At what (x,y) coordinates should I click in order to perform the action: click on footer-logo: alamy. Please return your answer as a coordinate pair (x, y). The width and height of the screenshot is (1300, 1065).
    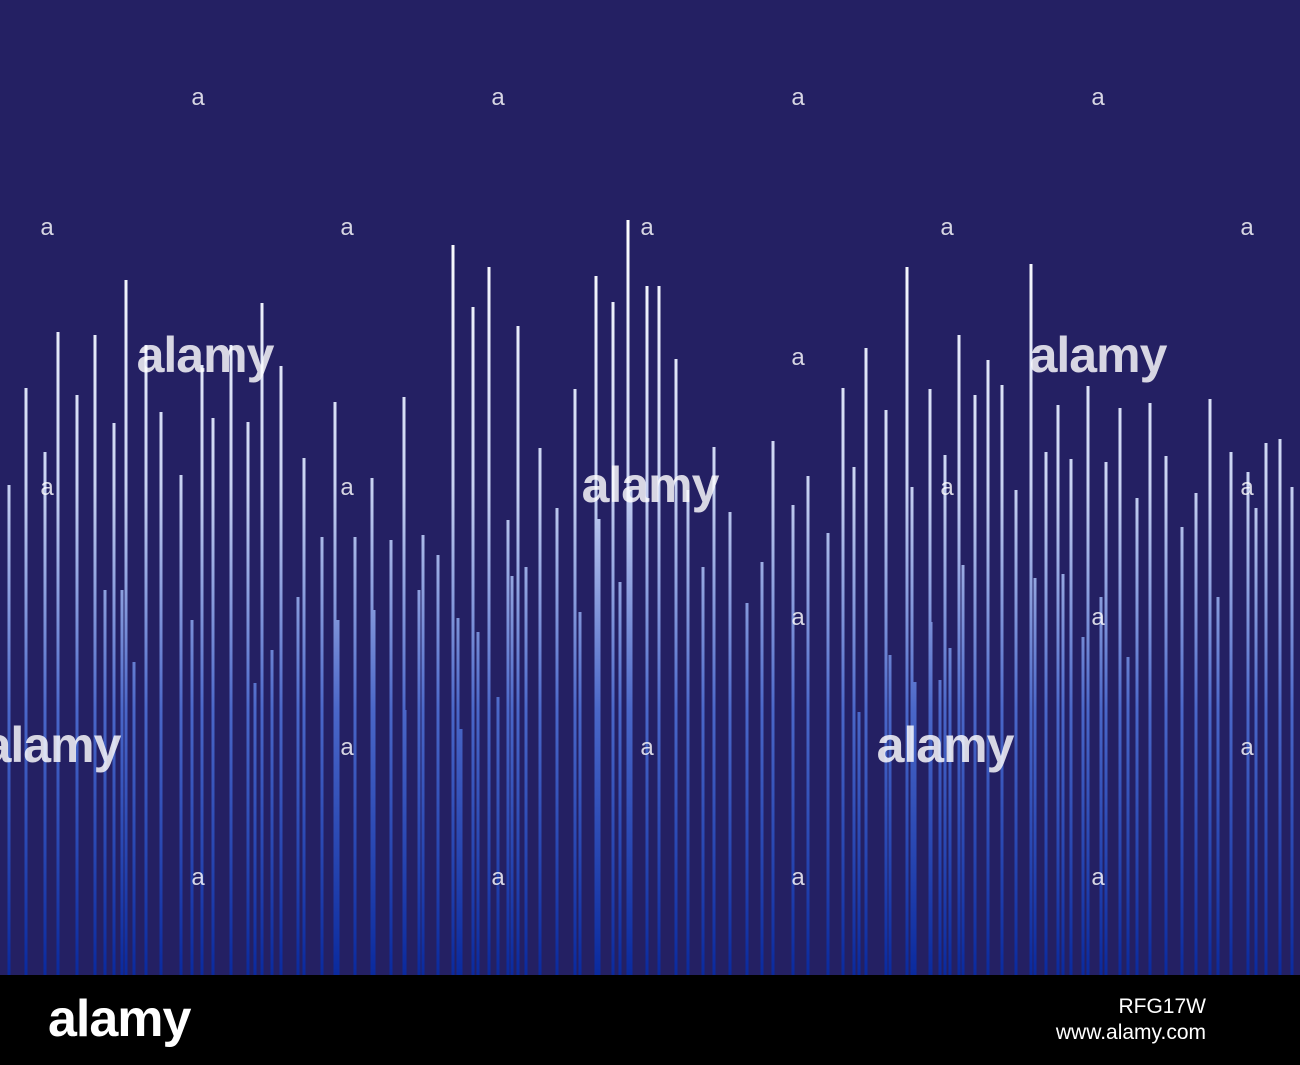
    Looking at the image, I should click on (119, 1019).